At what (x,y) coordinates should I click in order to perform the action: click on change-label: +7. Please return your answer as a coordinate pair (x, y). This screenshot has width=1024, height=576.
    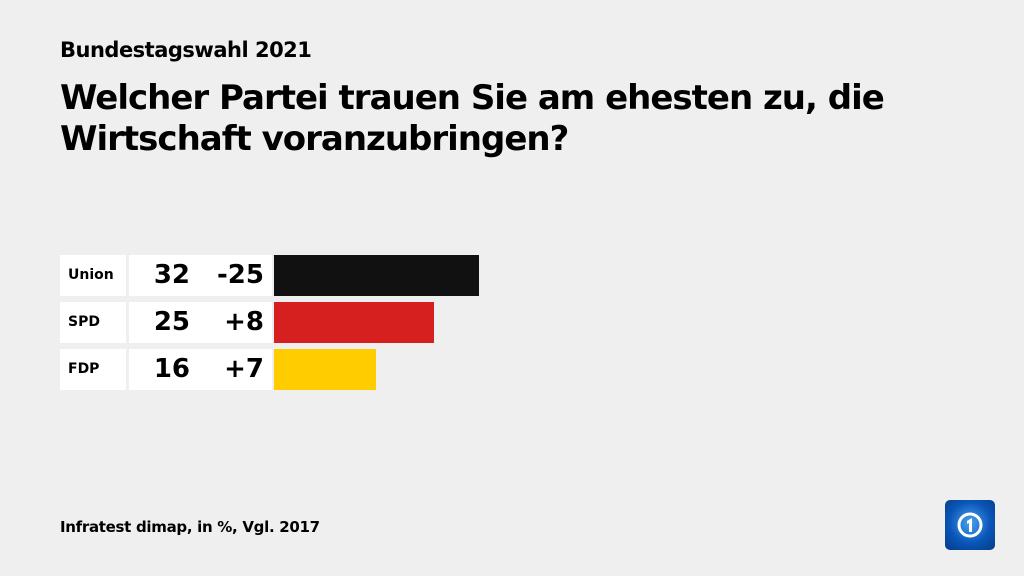
    Looking at the image, I should click on (244, 369).